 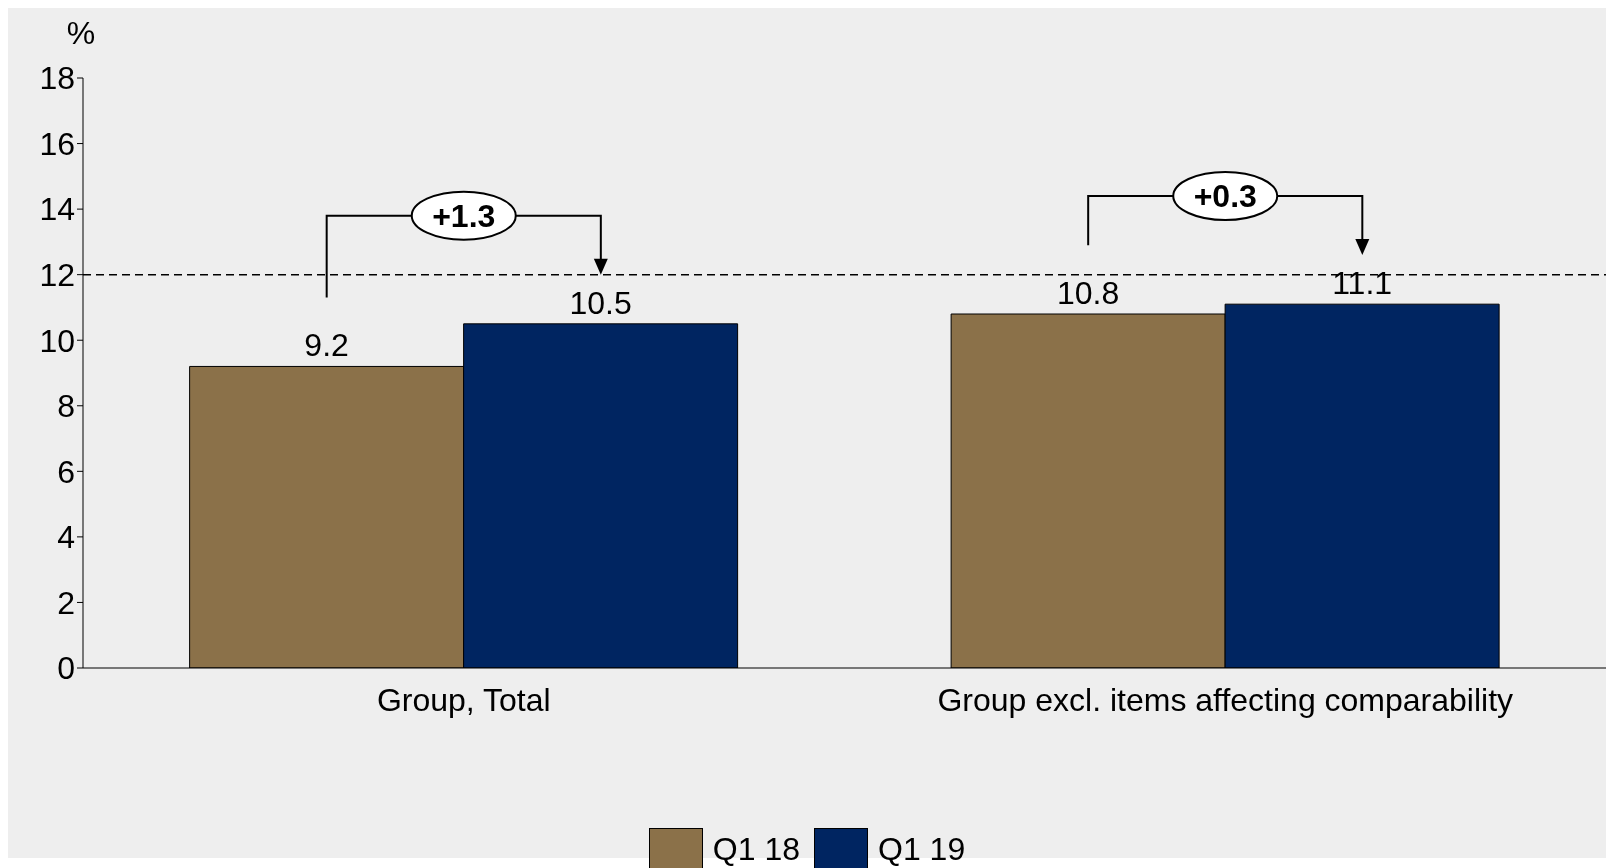 What do you see at coordinates (57, 209) in the screenshot?
I see `y-tick-label: 14` at bounding box center [57, 209].